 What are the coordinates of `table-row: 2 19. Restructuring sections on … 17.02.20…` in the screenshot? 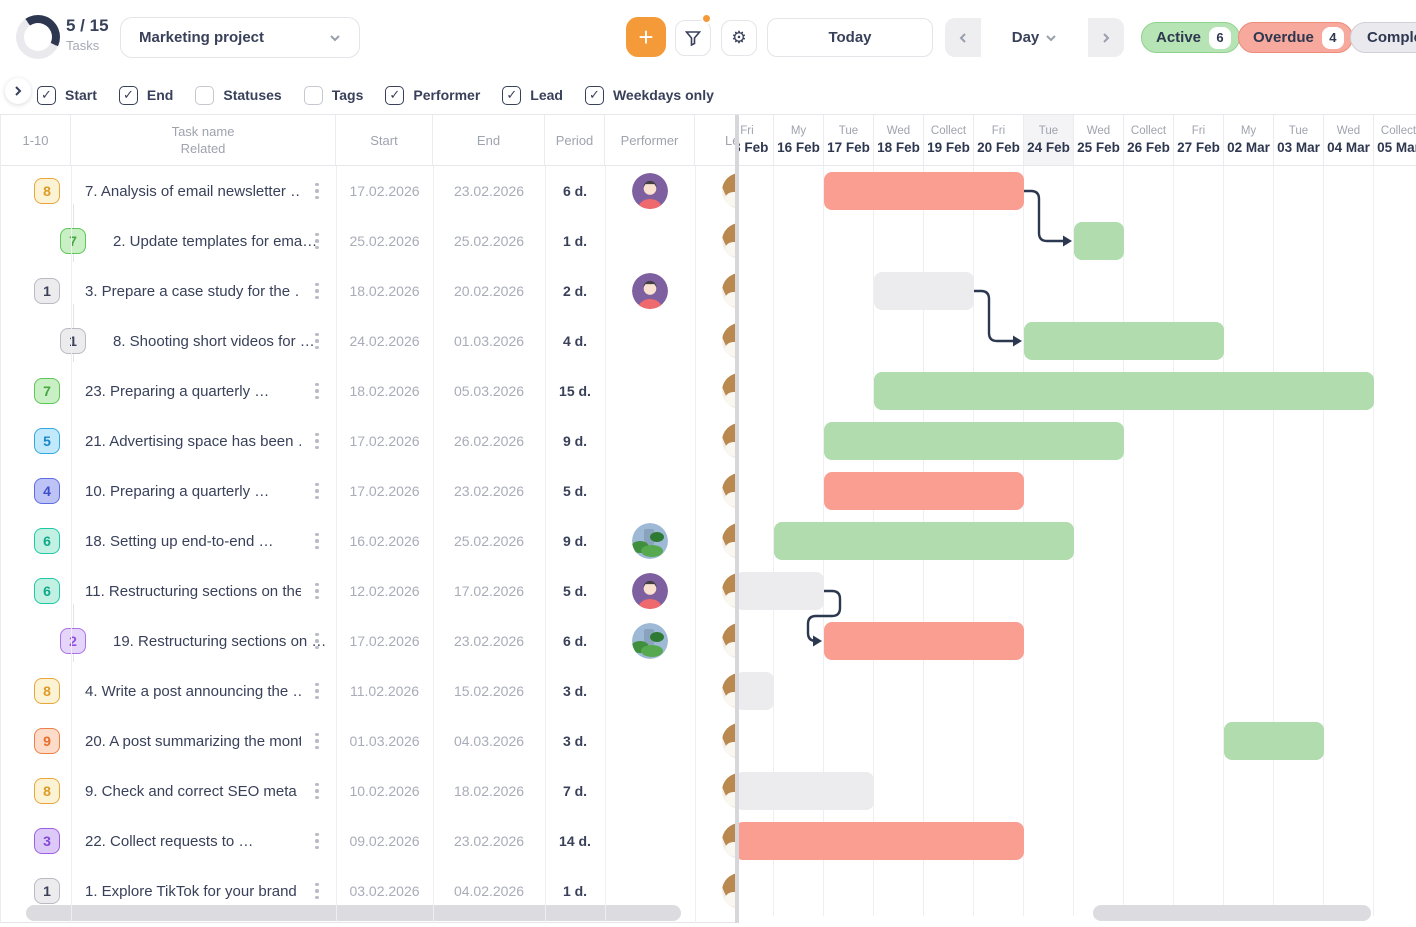 It's located at (368, 635).